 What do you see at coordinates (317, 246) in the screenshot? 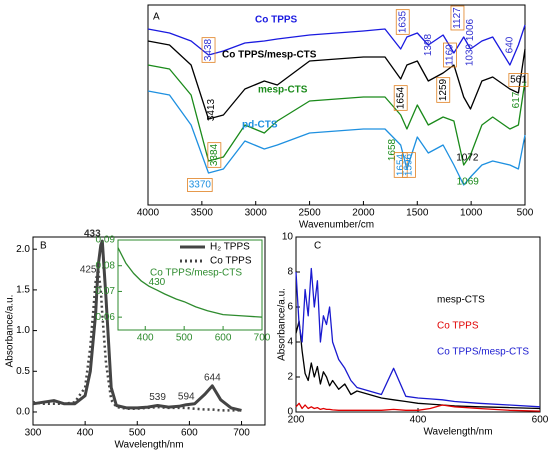
I see `panel-label: C` at bounding box center [317, 246].